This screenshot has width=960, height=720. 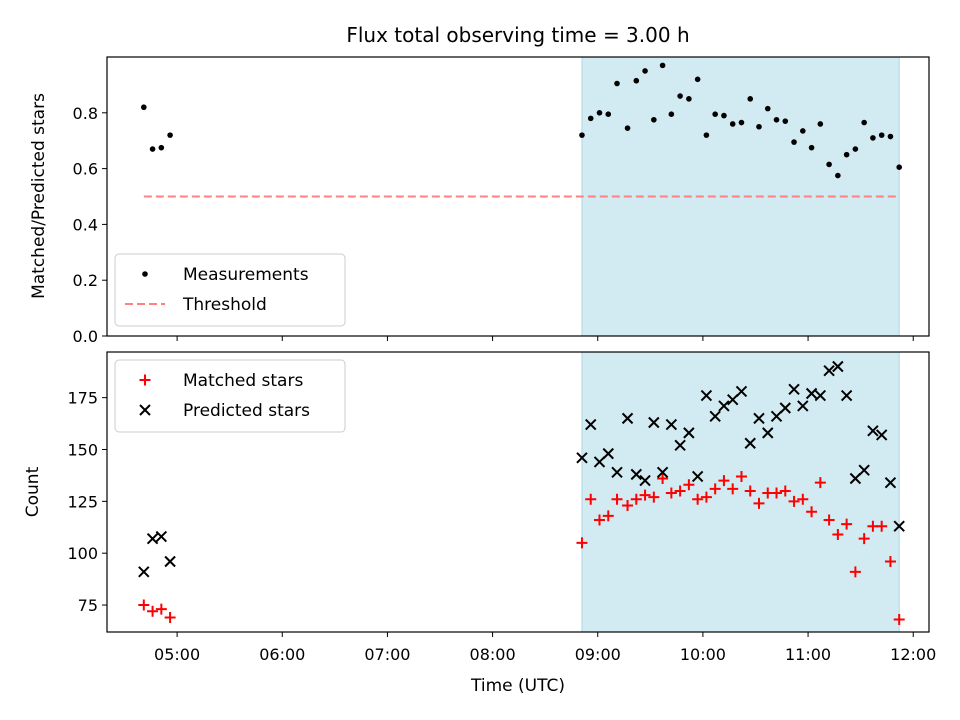 I want to click on legend-label: Matched stars, so click(x=243, y=381).